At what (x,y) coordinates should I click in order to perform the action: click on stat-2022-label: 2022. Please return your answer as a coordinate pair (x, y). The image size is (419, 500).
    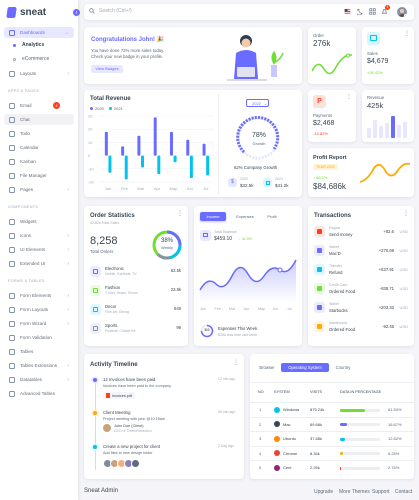
    Looking at the image, I should click on (244, 179).